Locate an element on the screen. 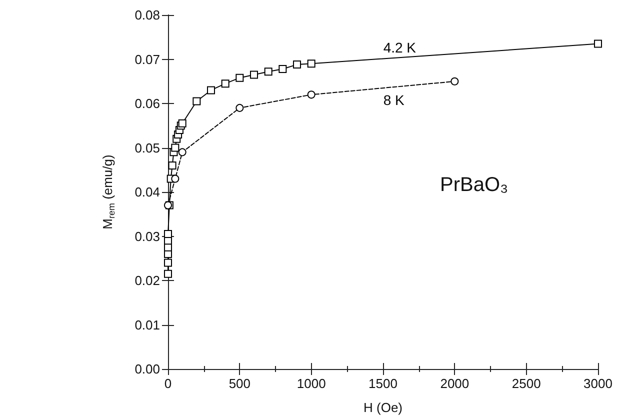  y-tick-label: 0.00 is located at coordinates (147, 369).